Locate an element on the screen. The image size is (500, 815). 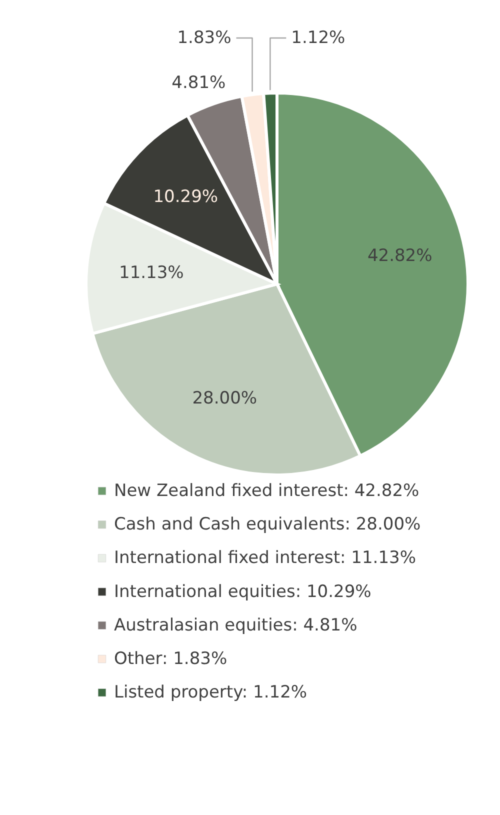
legend-label: New Zealand fixed interest: 42.82% is located at coordinates (267, 491).